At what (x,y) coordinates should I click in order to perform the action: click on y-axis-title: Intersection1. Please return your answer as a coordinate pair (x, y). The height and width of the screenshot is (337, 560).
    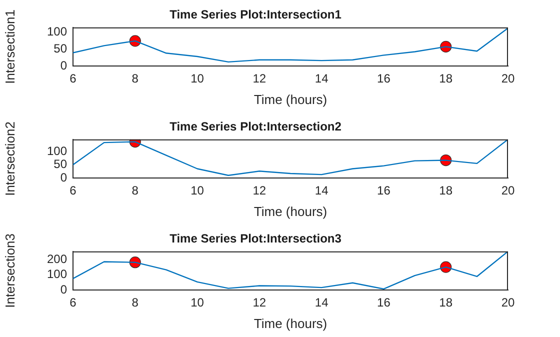
    Looking at the image, I should click on (10, 46).